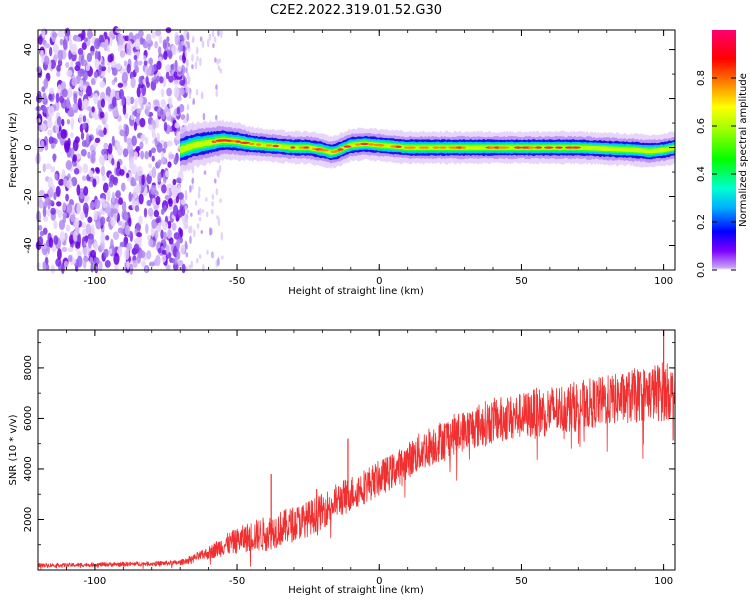  Describe the element at coordinates (427, 146) in the screenshot. I see `signal-band-layer` at that location.